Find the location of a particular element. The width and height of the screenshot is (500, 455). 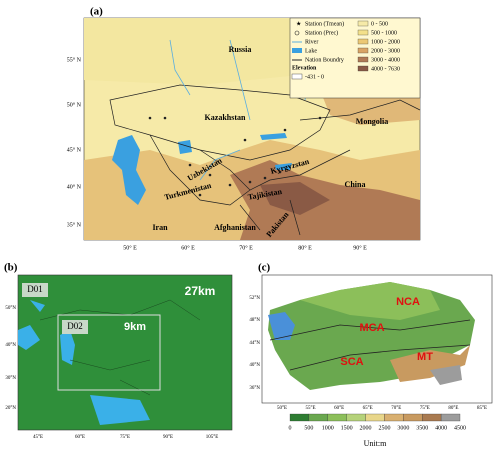

lon-labels: 50° E 60° E 70° E 80° E 90° E is located at coordinates (245, 247).